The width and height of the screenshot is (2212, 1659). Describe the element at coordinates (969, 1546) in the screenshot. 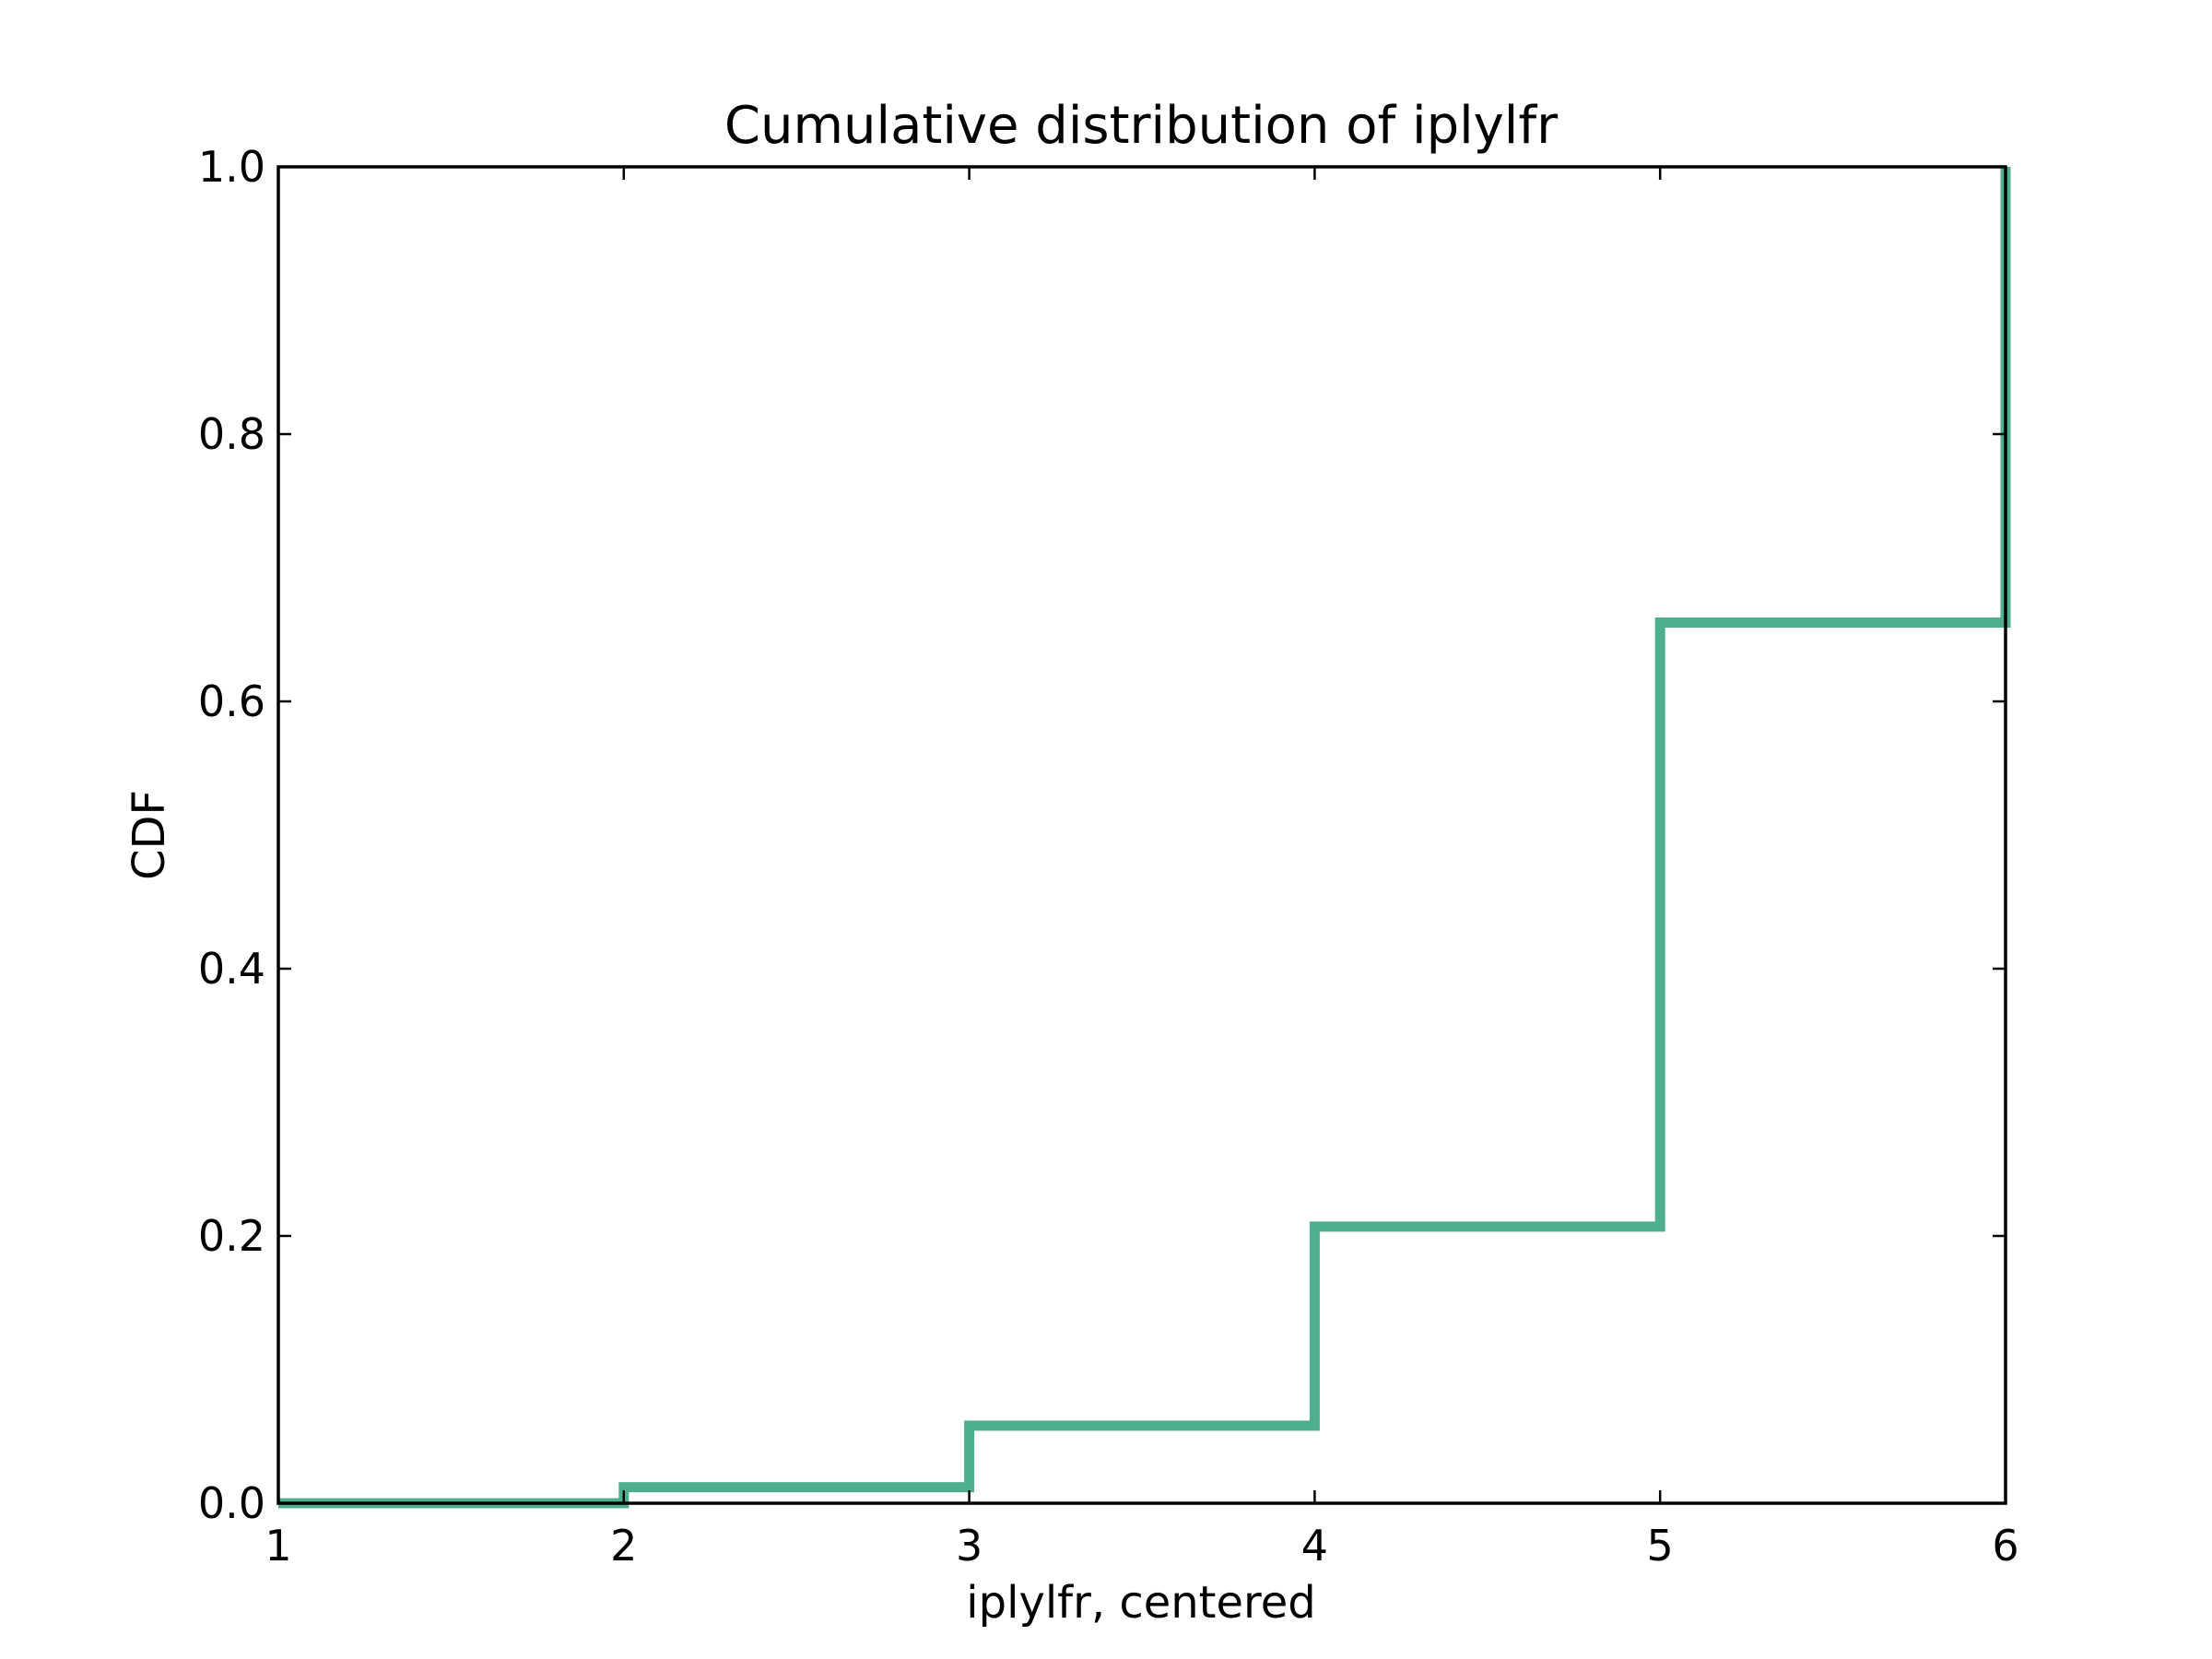

I see `x-tick-label: 3` at that location.